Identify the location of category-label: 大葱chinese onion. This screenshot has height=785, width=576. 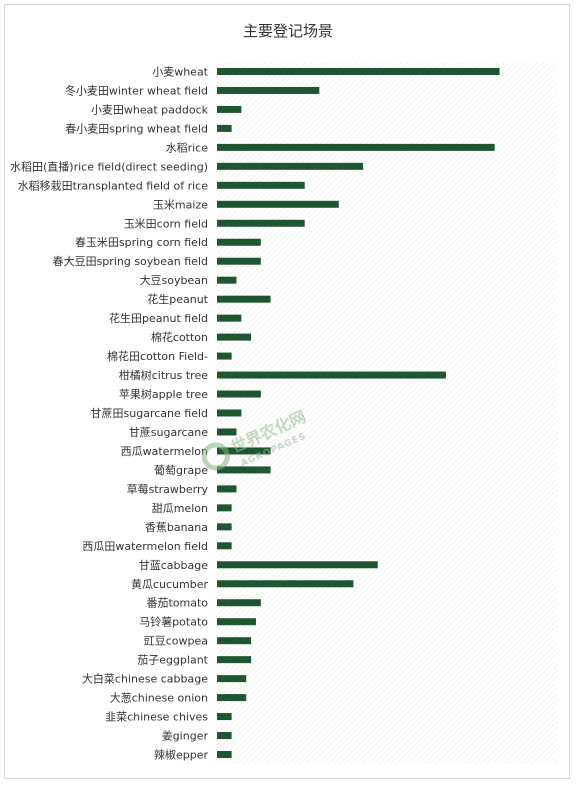
(159, 698).